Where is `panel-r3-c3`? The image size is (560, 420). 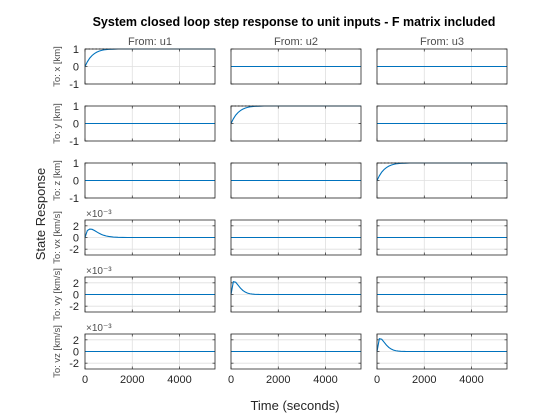
panel-r3-c3 is located at coordinates (442, 180).